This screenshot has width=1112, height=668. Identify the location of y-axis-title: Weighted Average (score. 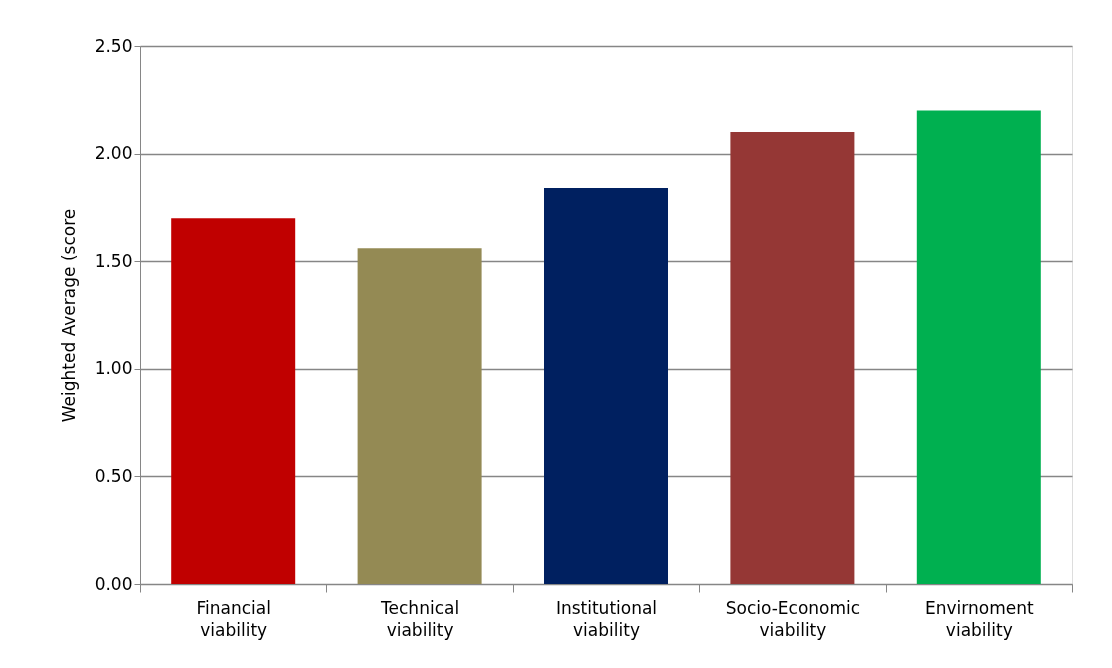
(68, 315).